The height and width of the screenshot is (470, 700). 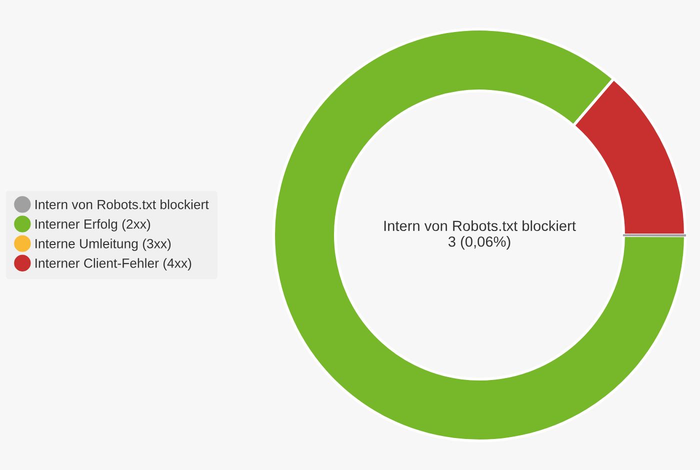 I want to click on text: Intern von Robots.txt blockiert 3 (0,06%), so click(x=480, y=235).